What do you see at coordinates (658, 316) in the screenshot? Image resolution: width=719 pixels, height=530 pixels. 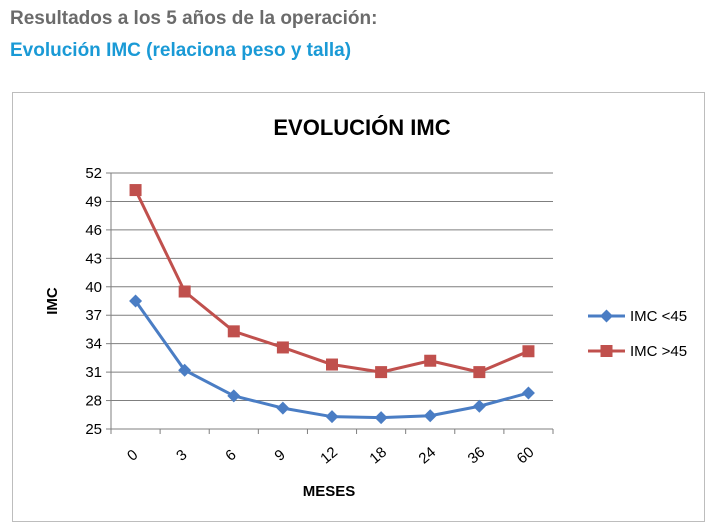 I see `legend-label: IMC <45` at bounding box center [658, 316].